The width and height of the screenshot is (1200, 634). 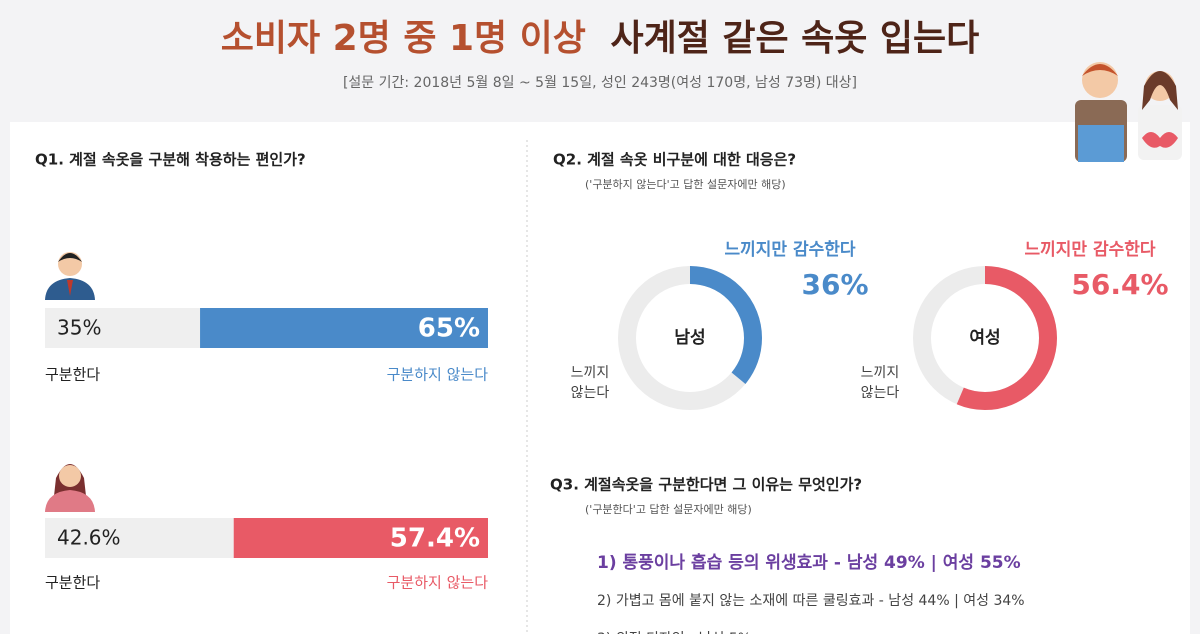 I want to click on donut-center: 여성, so click(x=984, y=338).